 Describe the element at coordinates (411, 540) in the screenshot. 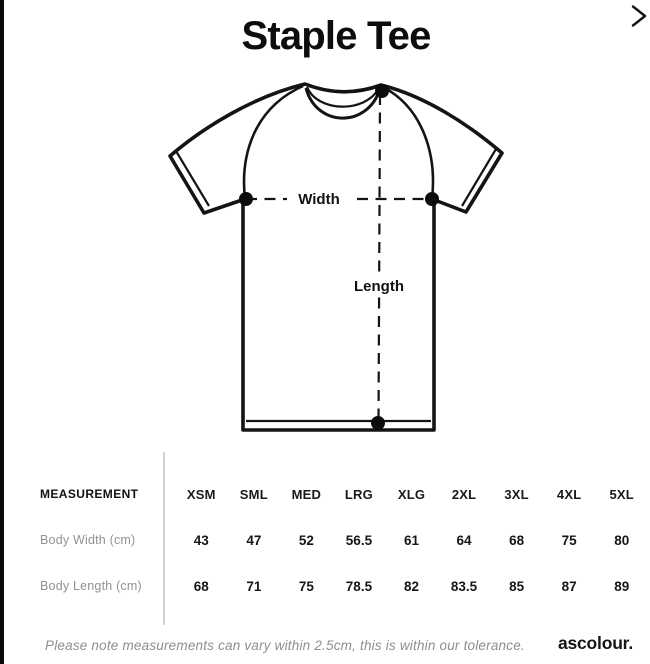

I see `body-width-xlg: 61` at that location.